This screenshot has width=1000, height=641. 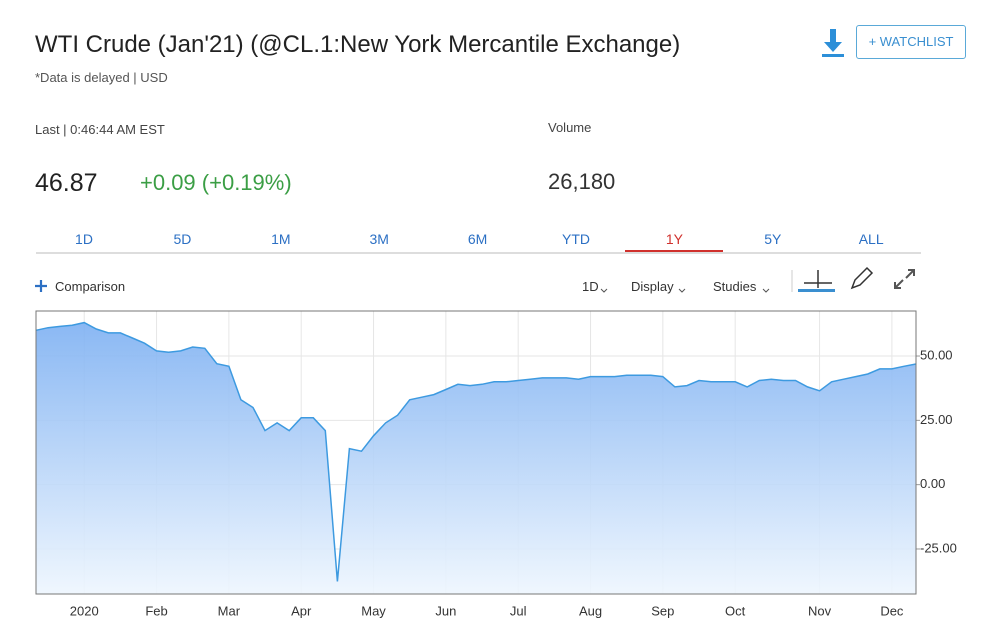 What do you see at coordinates (301, 610) in the screenshot?
I see `x-tick-label: Apr` at bounding box center [301, 610].